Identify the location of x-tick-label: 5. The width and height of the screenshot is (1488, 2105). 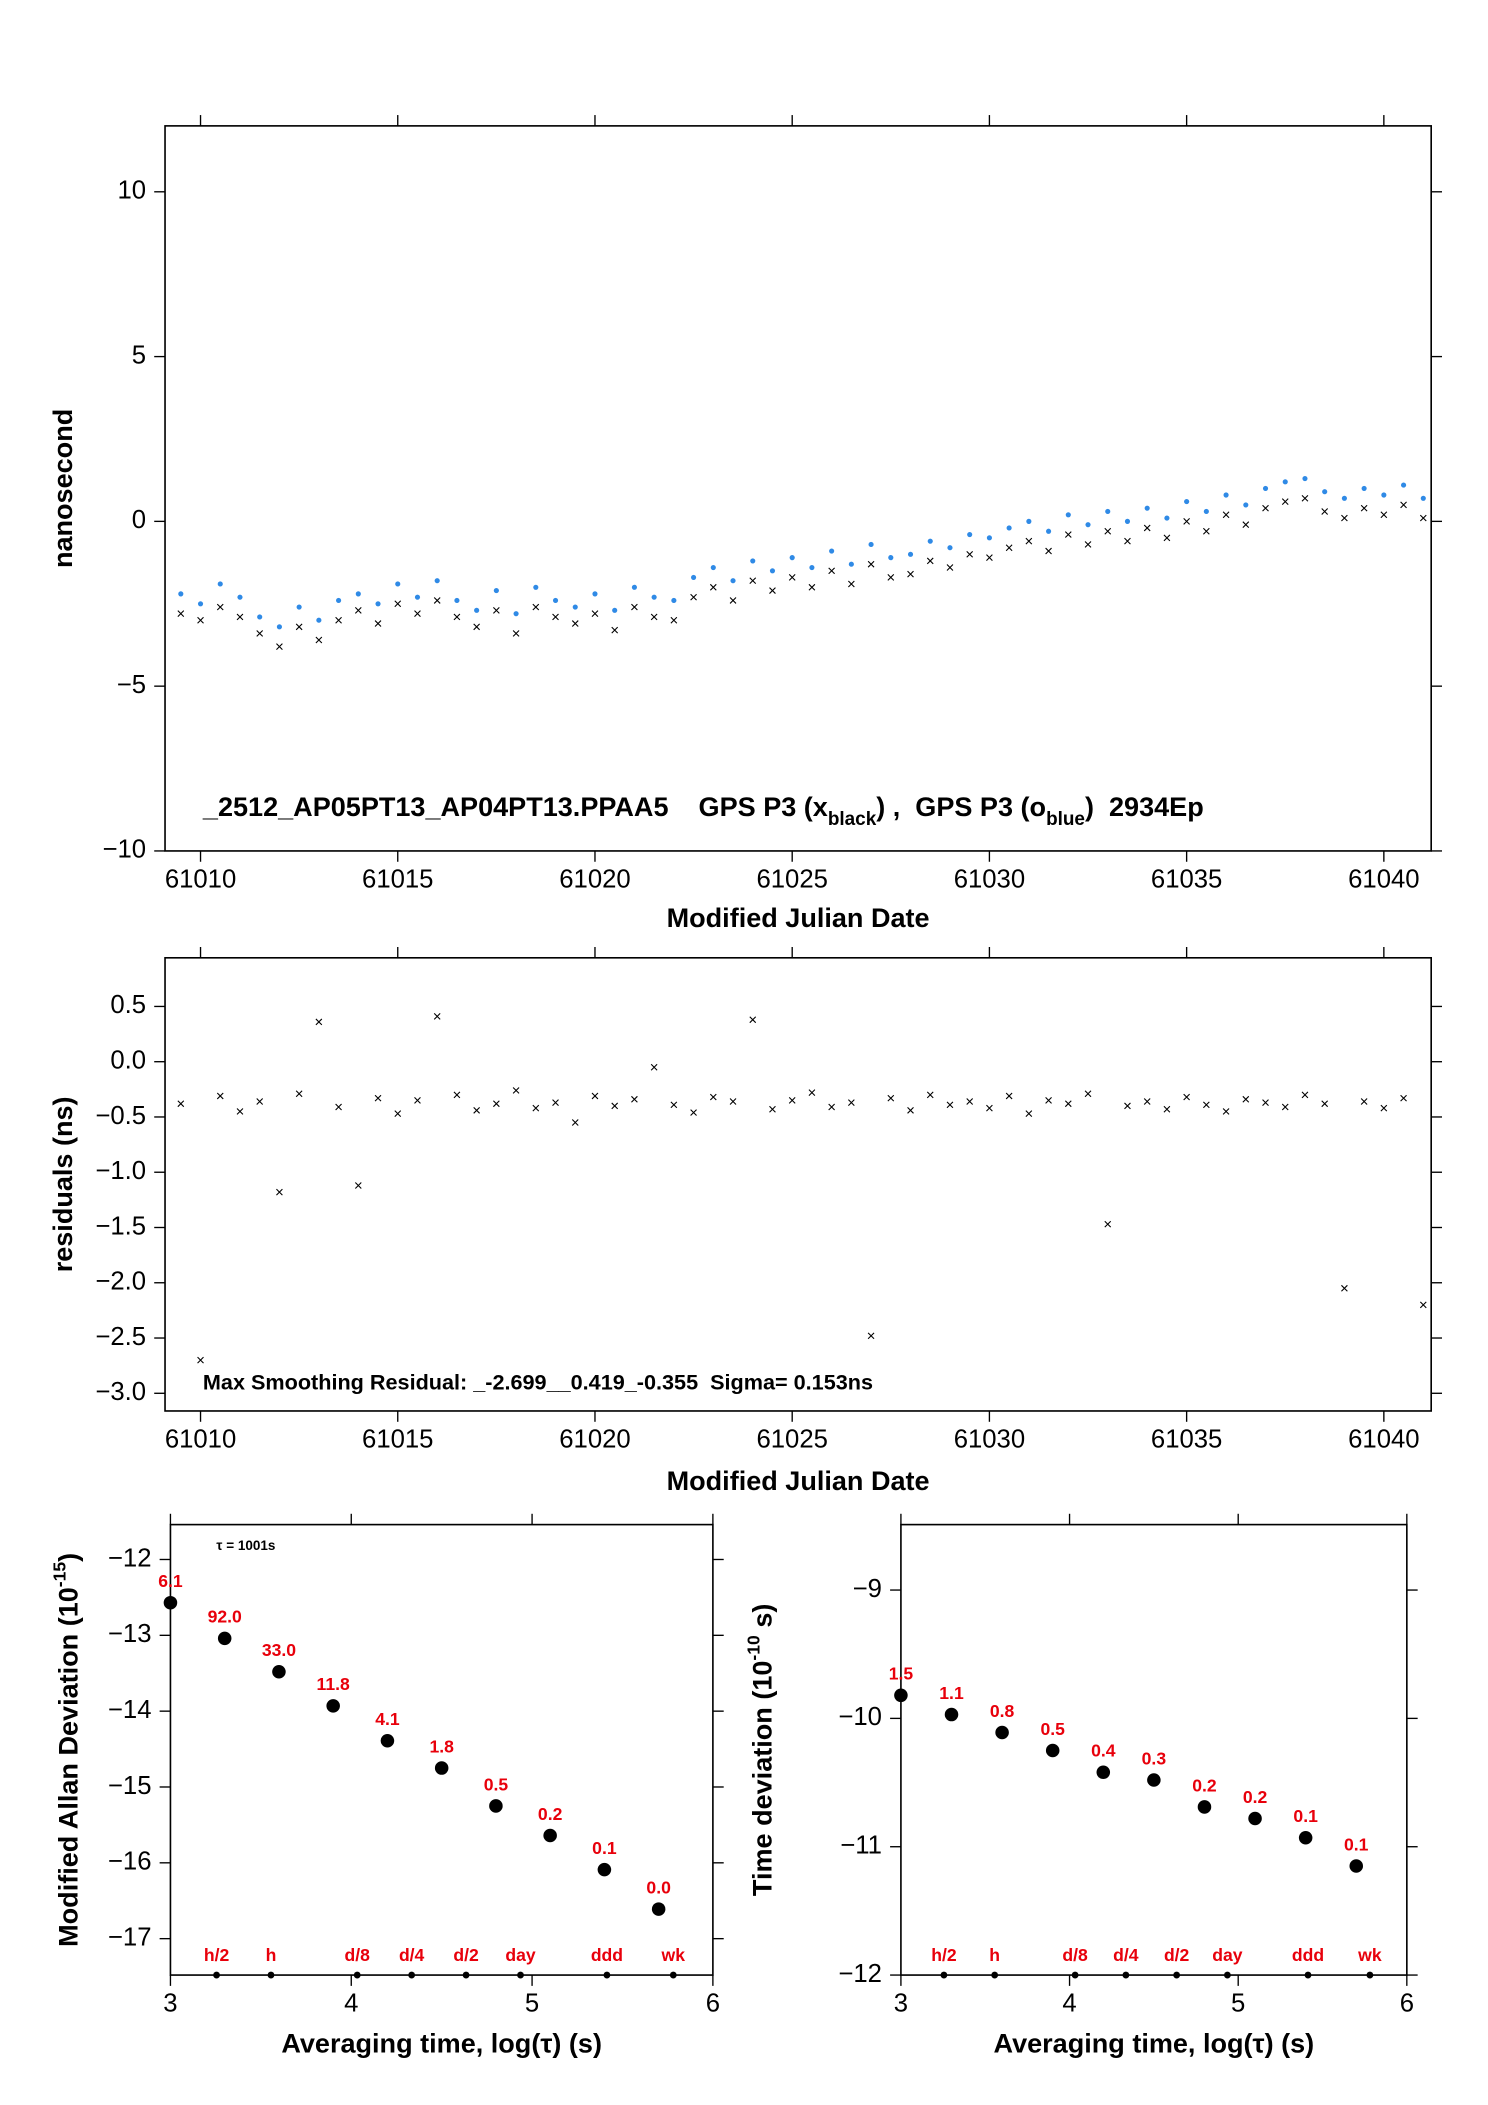
(532, 2004).